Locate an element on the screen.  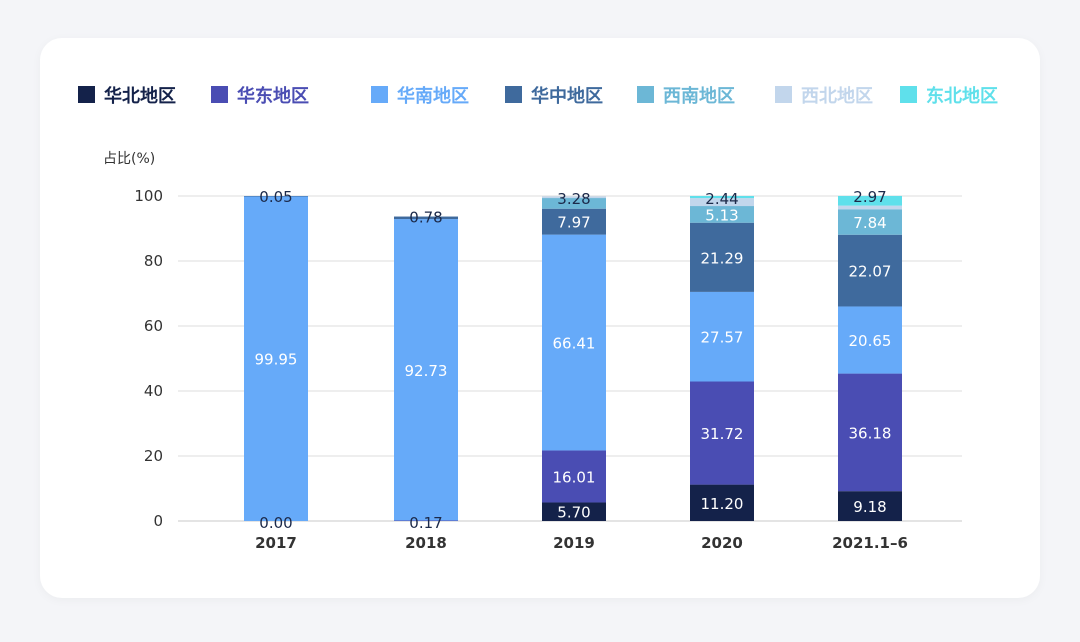
data-label-1-4: 0.05 is located at coordinates (275, 197).